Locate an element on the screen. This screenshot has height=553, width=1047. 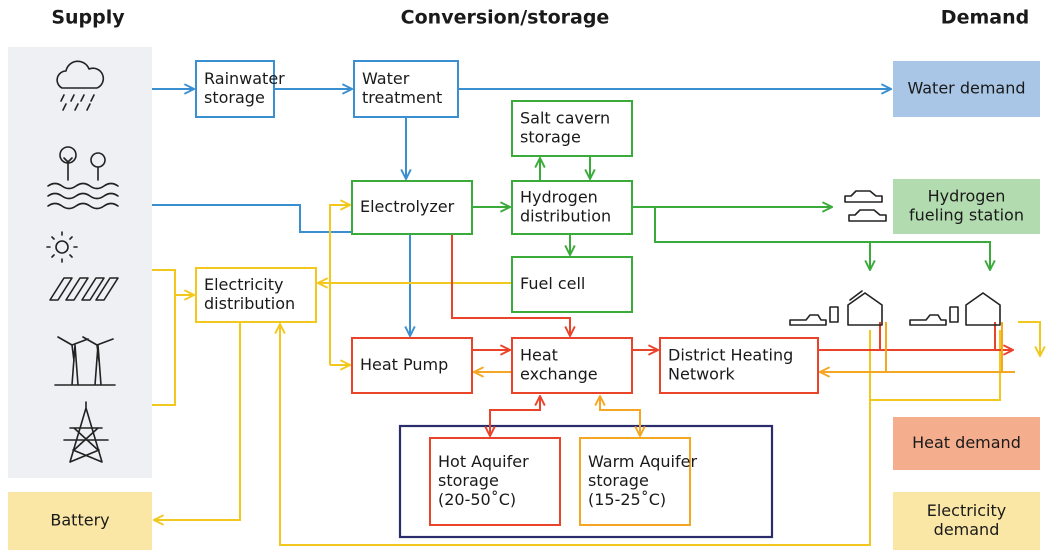
node-label: District Heating is located at coordinates (730, 355).